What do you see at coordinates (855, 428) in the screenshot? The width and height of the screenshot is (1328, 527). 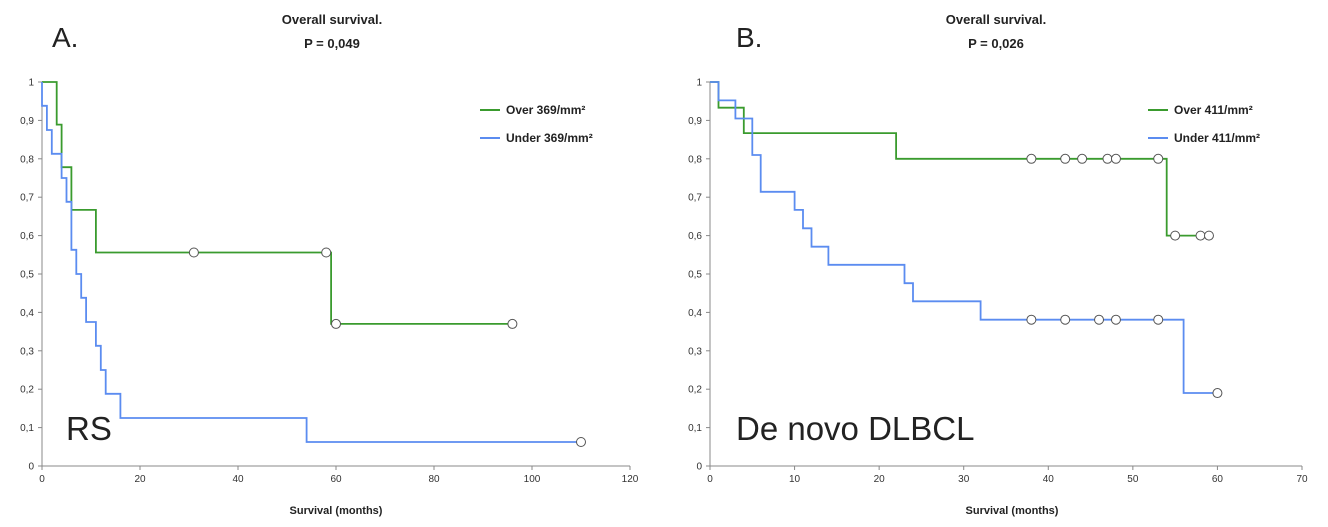 I see `chart-annotation: De novo DLBCL` at bounding box center [855, 428].